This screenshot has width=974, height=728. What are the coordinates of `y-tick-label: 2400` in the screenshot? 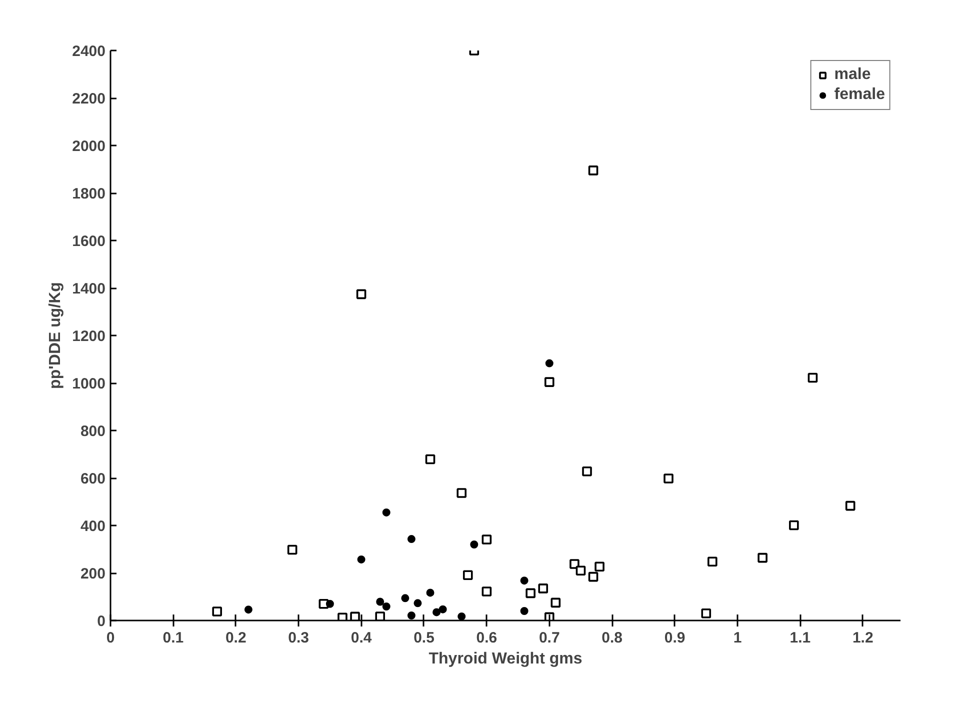 It's located at (89, 51).